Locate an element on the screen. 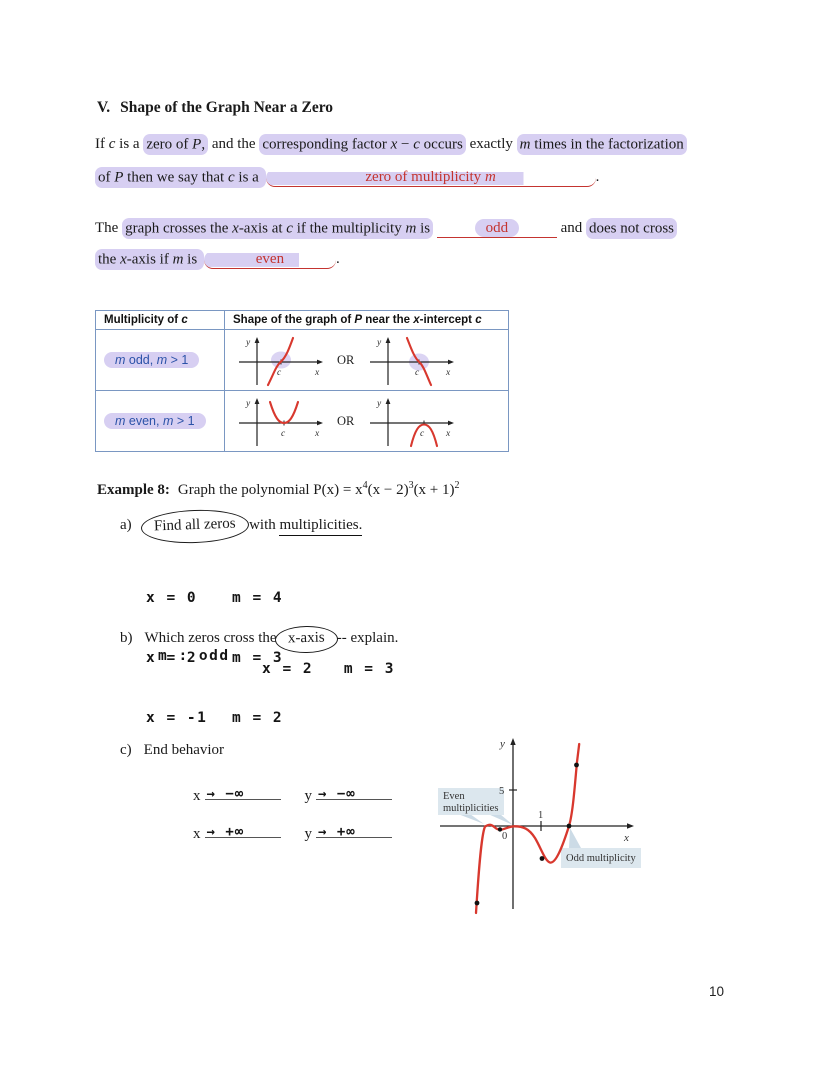 The height and width of the screenshot is (1072, 828). even-multiplicities-label: multiplicities is located at coordinates (470, 808).